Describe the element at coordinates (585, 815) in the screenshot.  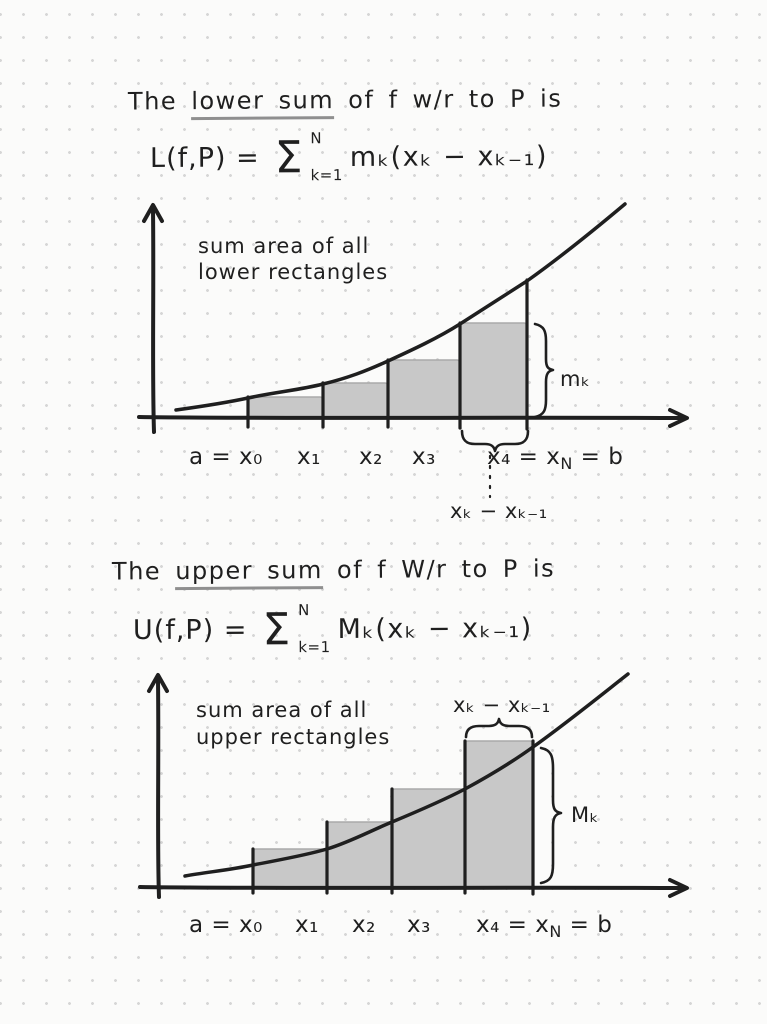
I see `height-brace-label: Mₖ` at that location.